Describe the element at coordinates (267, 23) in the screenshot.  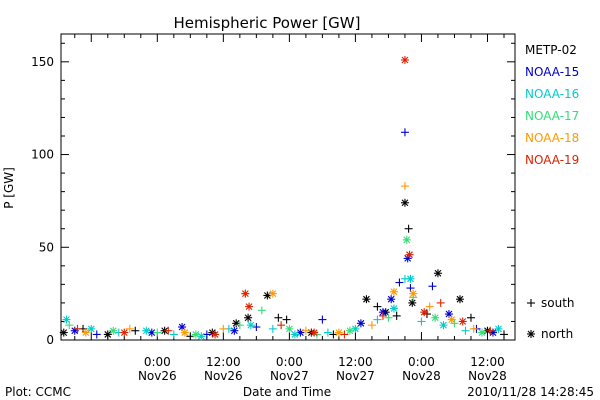
I see `chart-title: Hemispheric Power [GW]` at that location.